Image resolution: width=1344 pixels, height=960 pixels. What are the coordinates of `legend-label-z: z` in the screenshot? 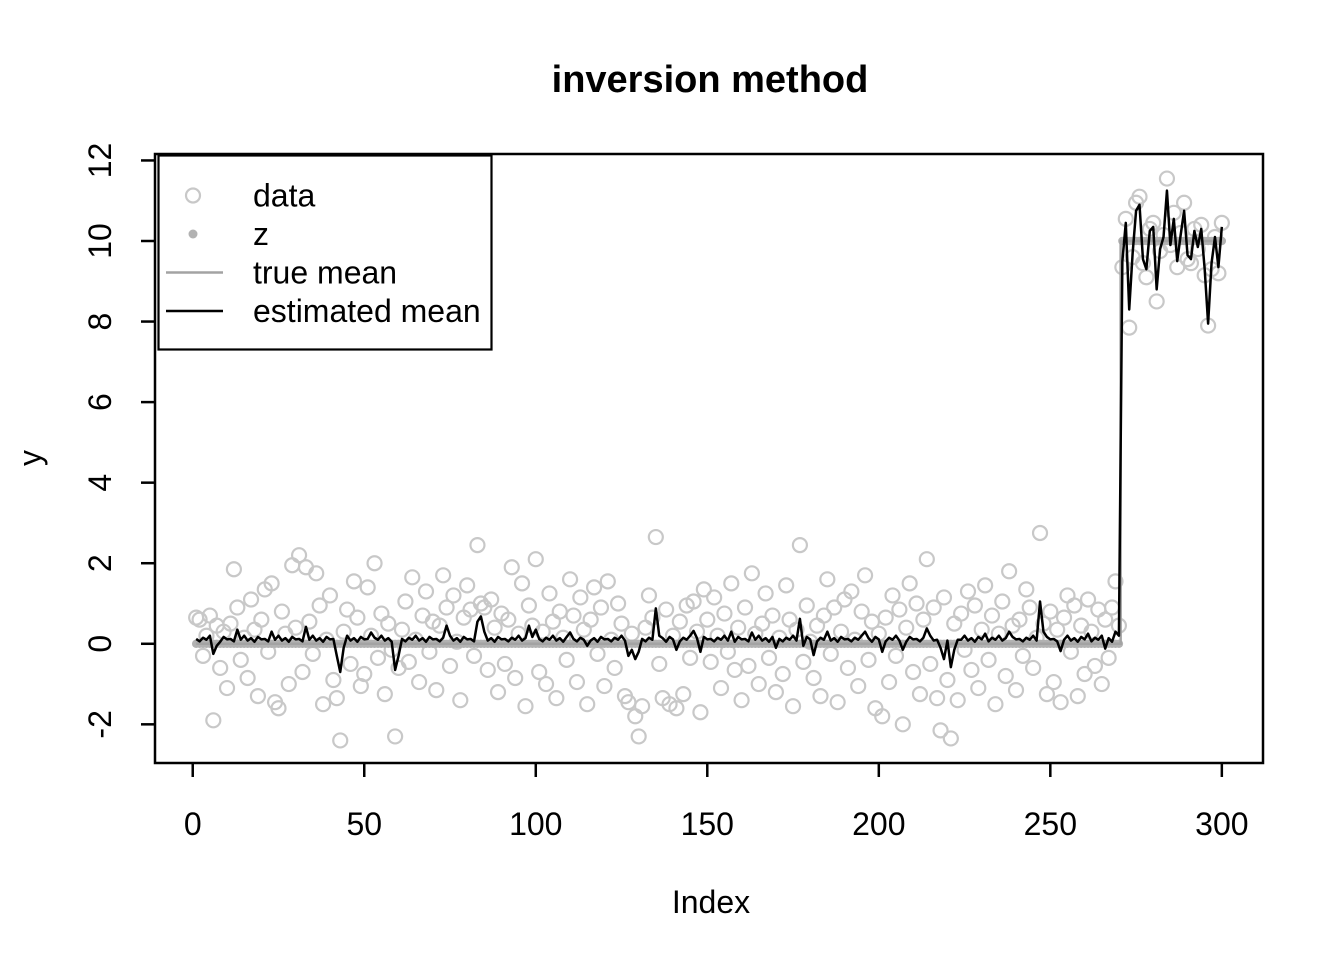 It's located at (261, 234).